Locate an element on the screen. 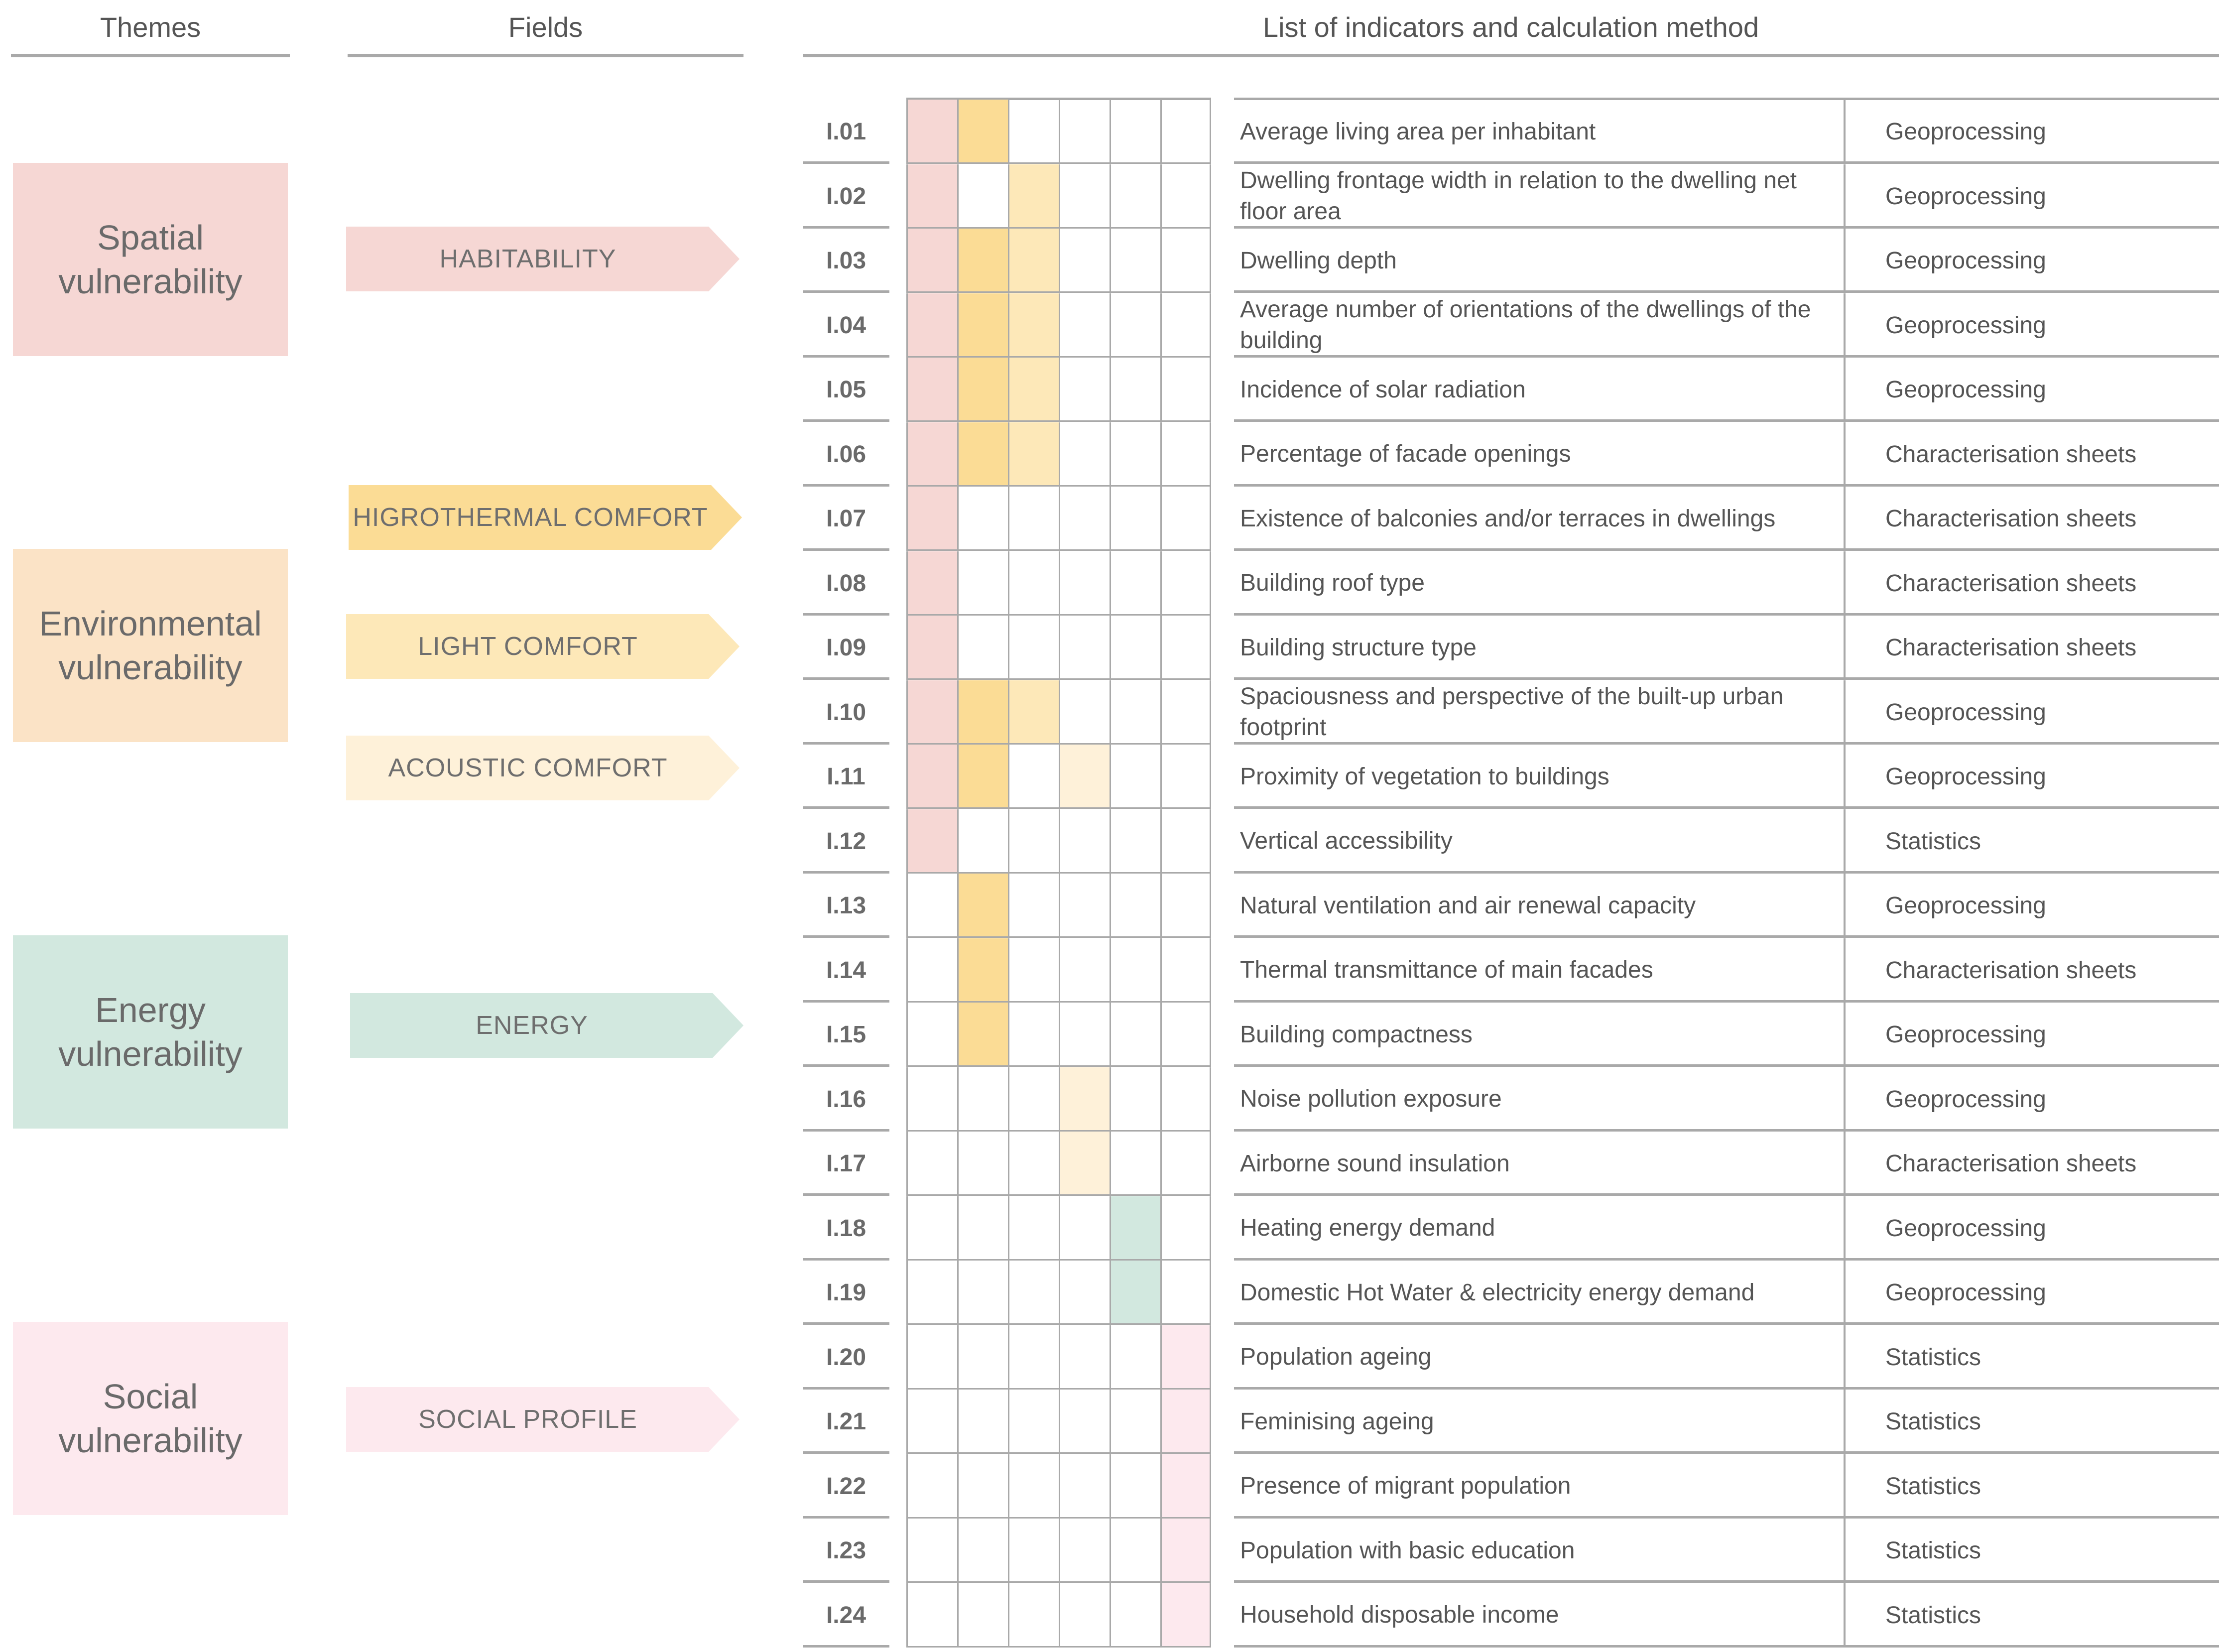  fields-header-rule is located at coordinates (545, 56).